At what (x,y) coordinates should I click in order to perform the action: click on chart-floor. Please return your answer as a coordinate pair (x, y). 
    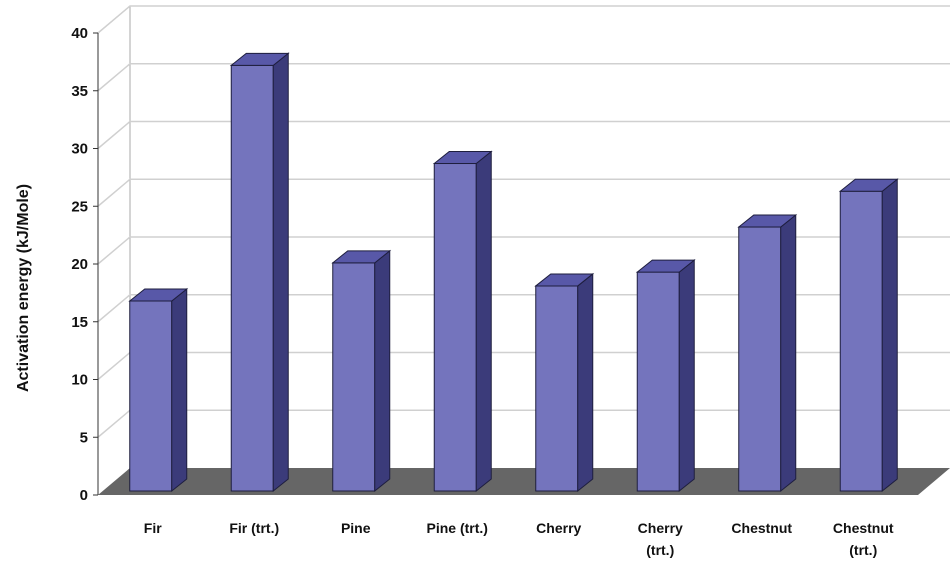
    Looking at the image, I should click on (524, 481).